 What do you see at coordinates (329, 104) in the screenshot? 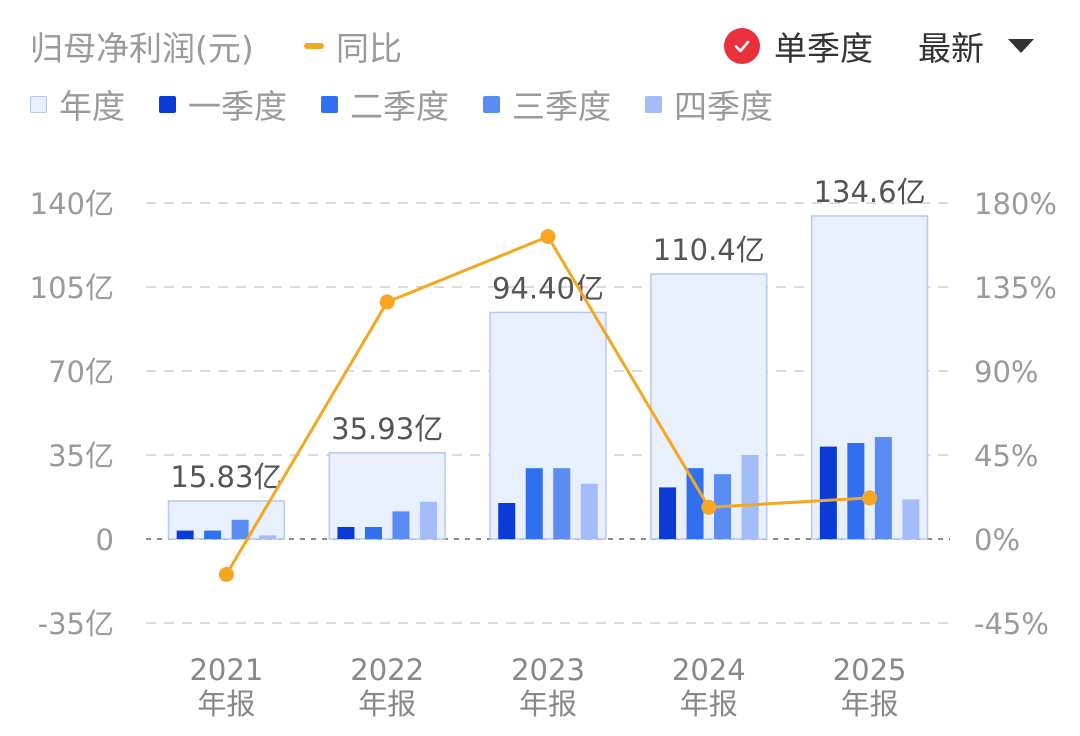
I see `legend-swatch-q2` at bounding box center [329, 104].